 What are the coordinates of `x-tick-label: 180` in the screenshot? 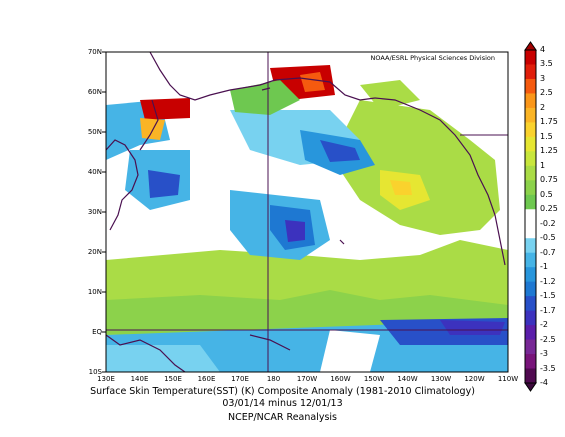 It's located at (273, 379).